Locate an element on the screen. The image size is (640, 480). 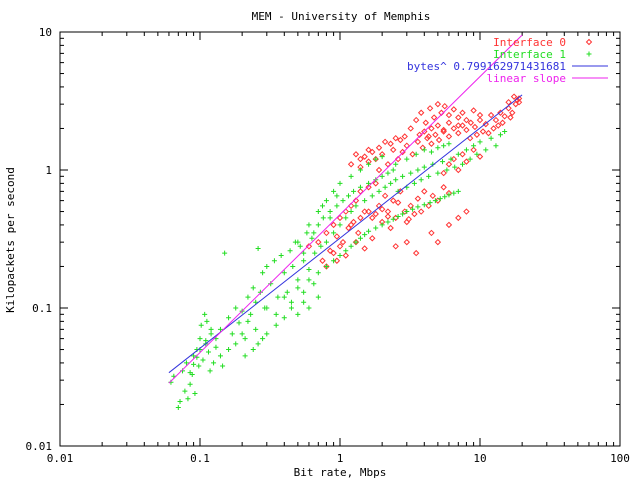
x-tick-label: 10 is located at coordinates (479, 458).